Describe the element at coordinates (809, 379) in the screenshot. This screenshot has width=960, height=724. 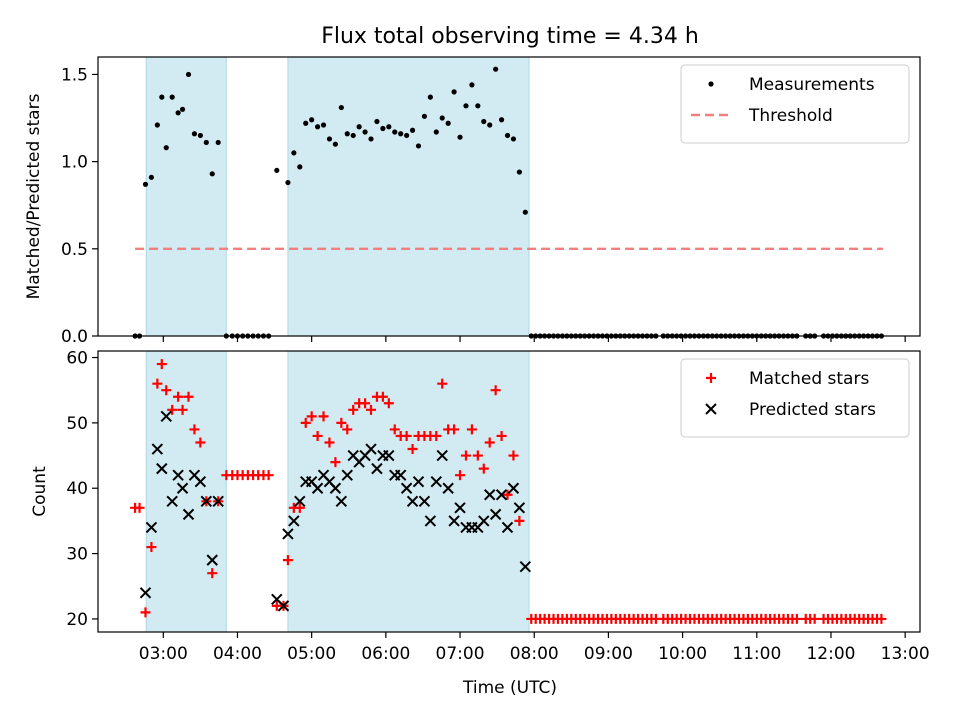
I see `legend-label: Matched stars` at that location.